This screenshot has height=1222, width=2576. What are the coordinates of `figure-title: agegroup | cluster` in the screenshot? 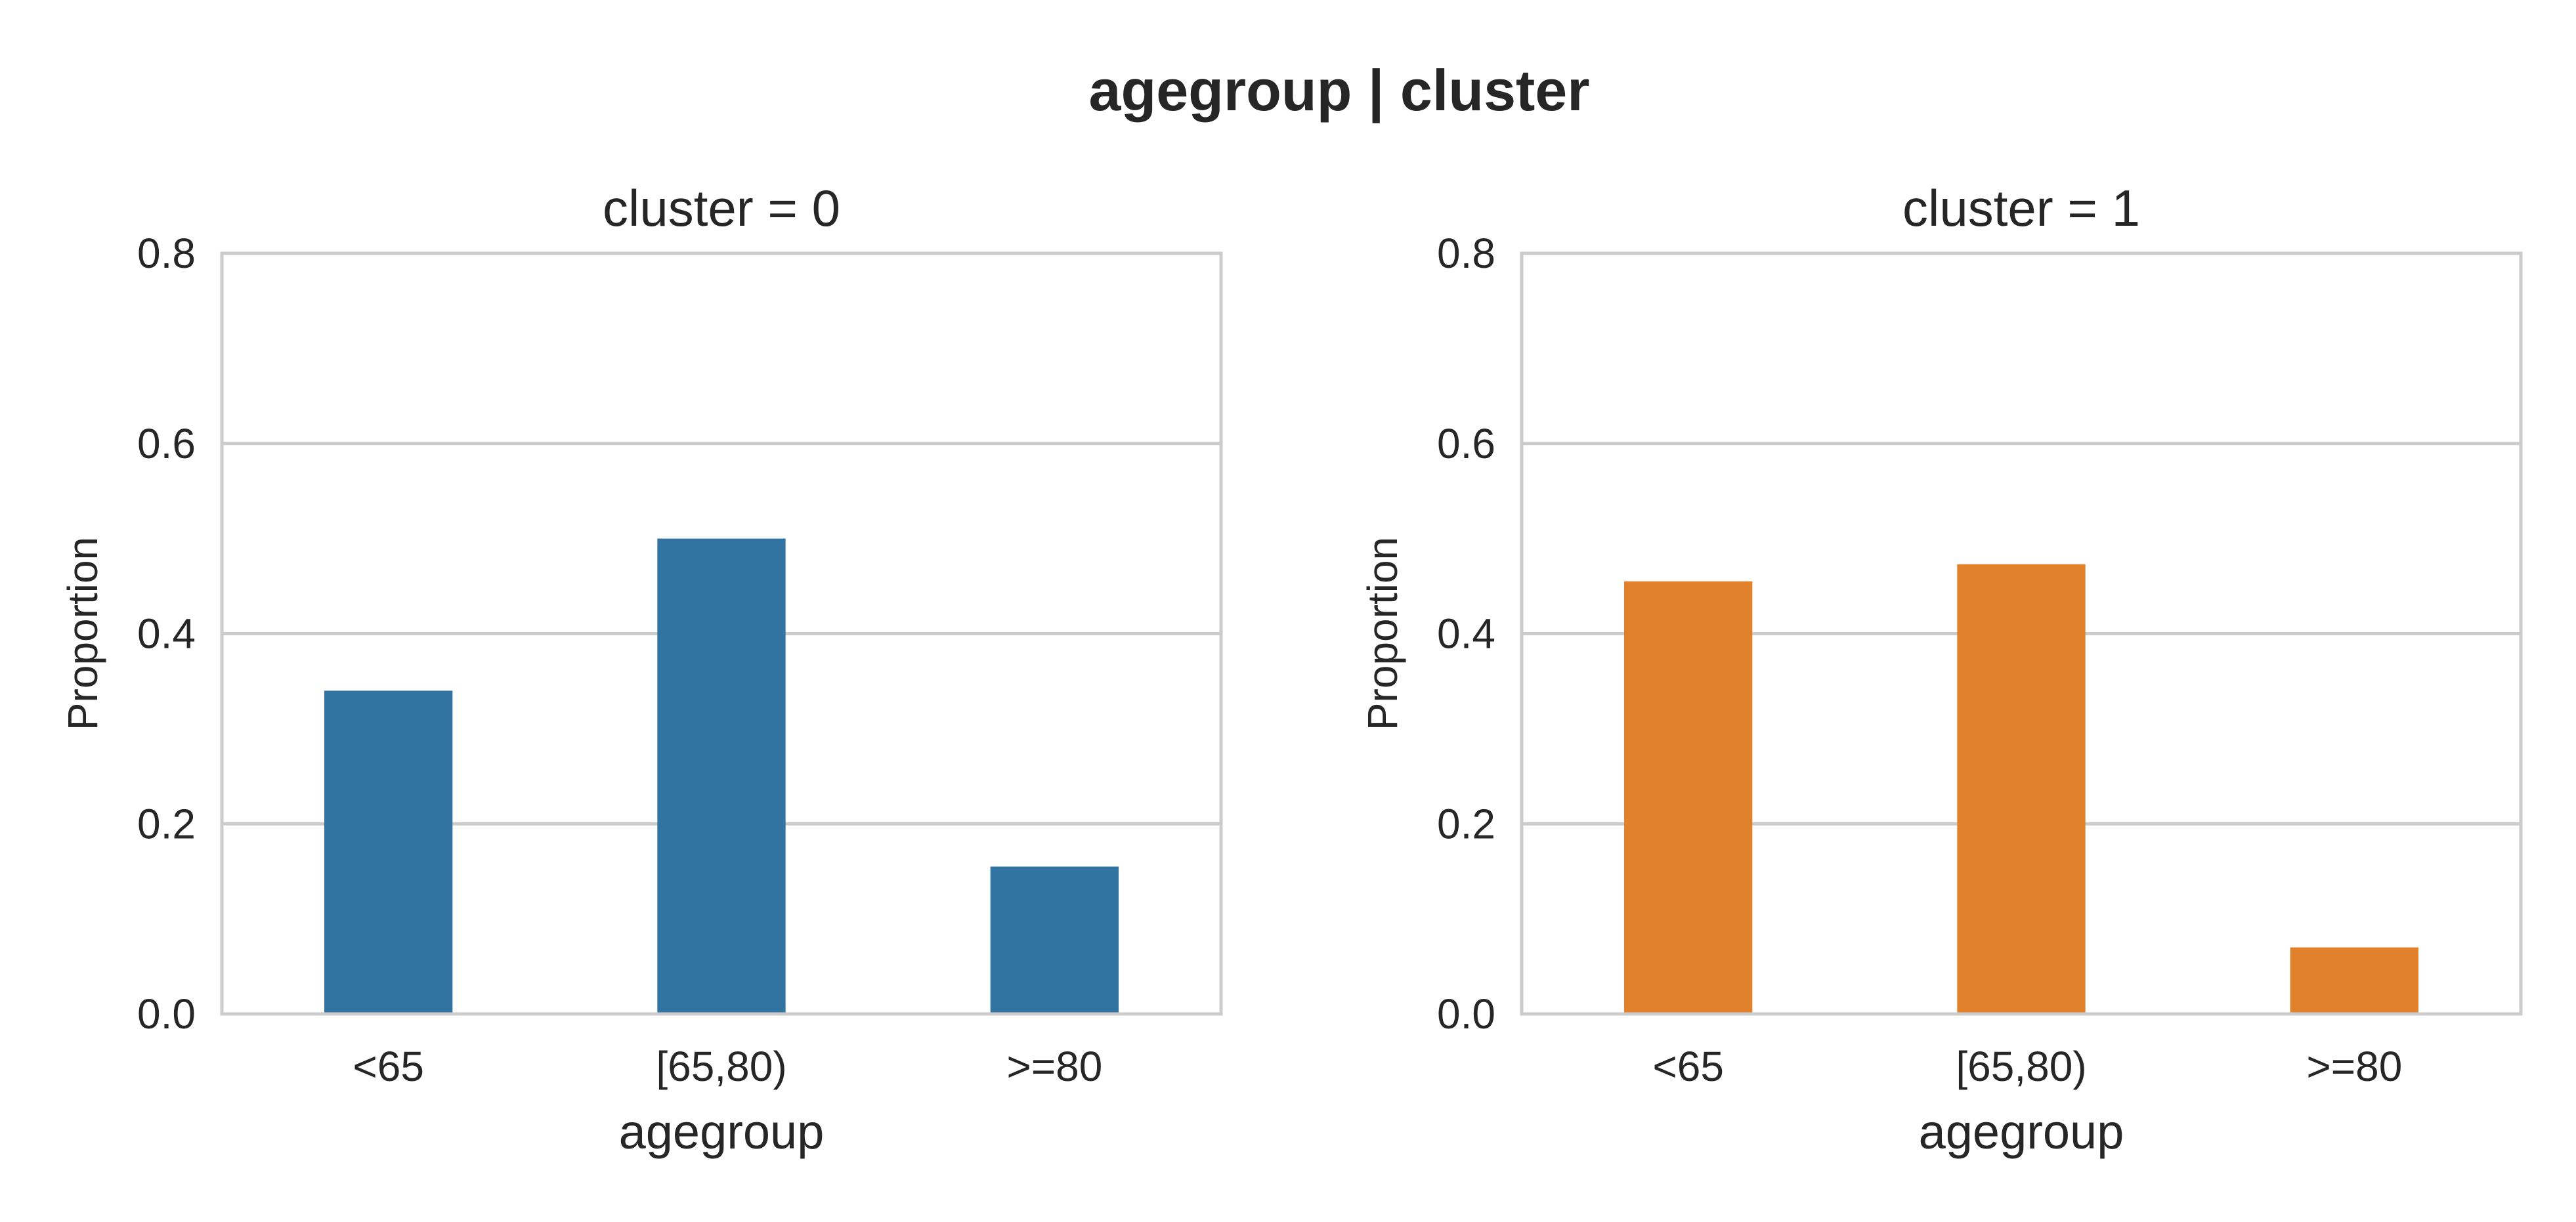 It's located at (1339, 91).